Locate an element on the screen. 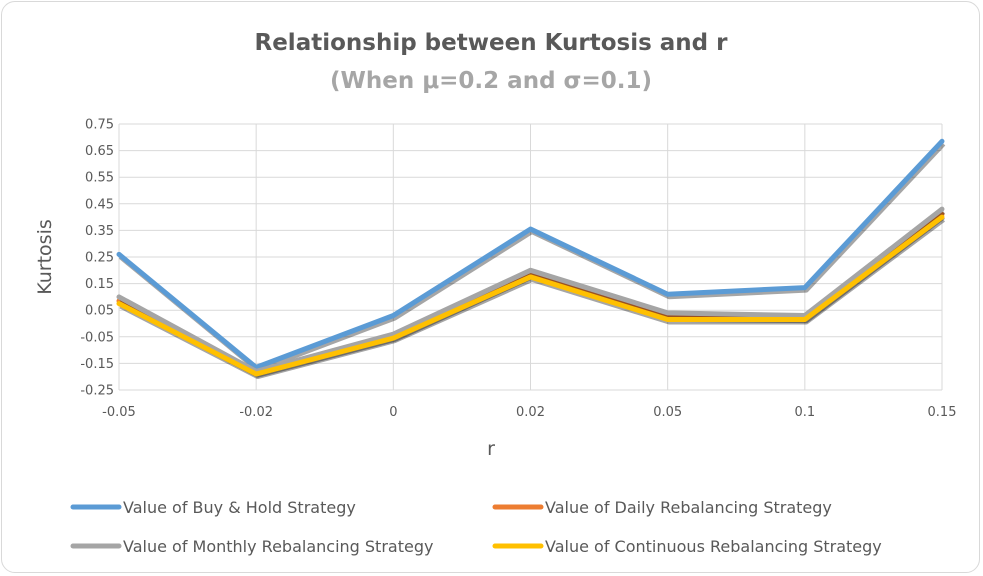  x-tick-labels: -0.05 -0.02 0 0.02 0.05 0.1 0.15 is located at coordinates (529, 412).